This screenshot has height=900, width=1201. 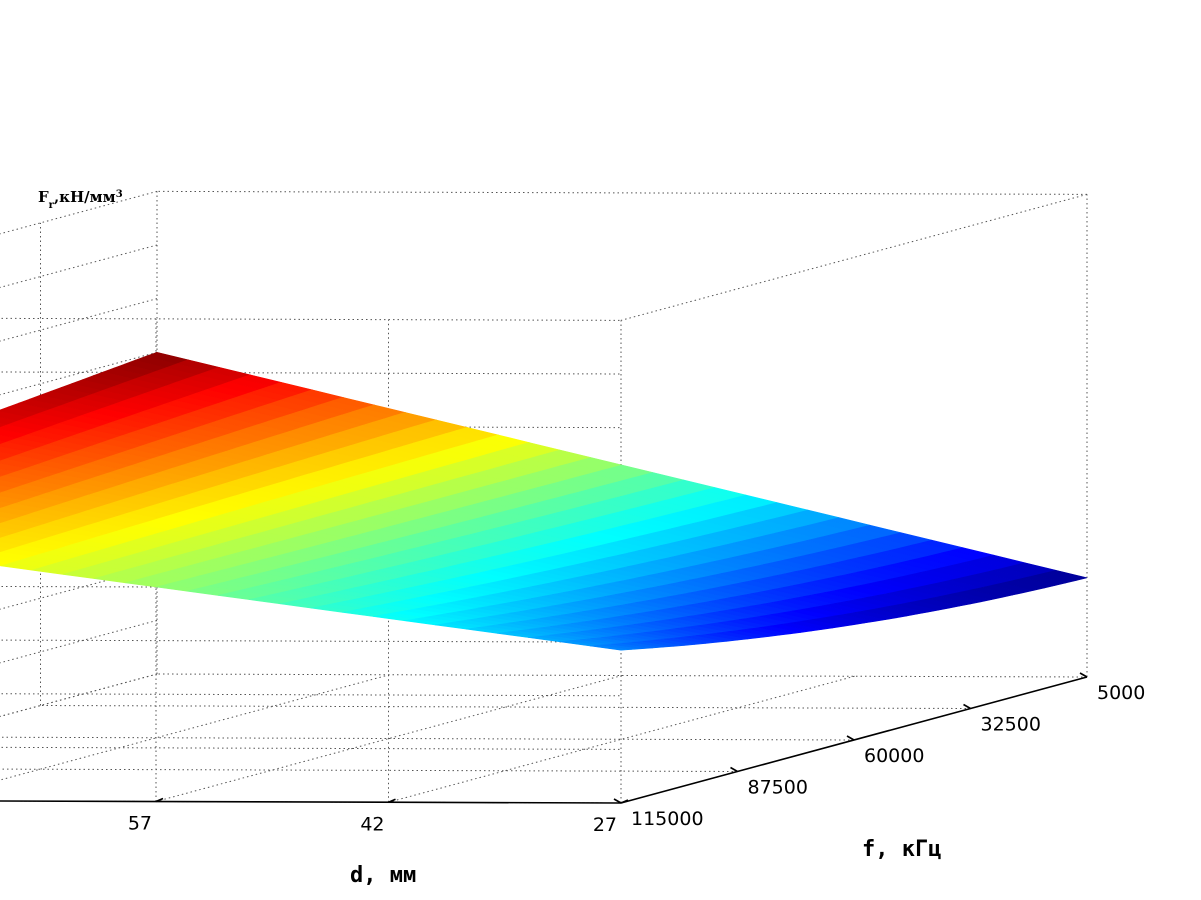 What do you see at coordinates (1066, 575) in the screenshot?
I see `surface-patch` at bounding box center [1066, 575].